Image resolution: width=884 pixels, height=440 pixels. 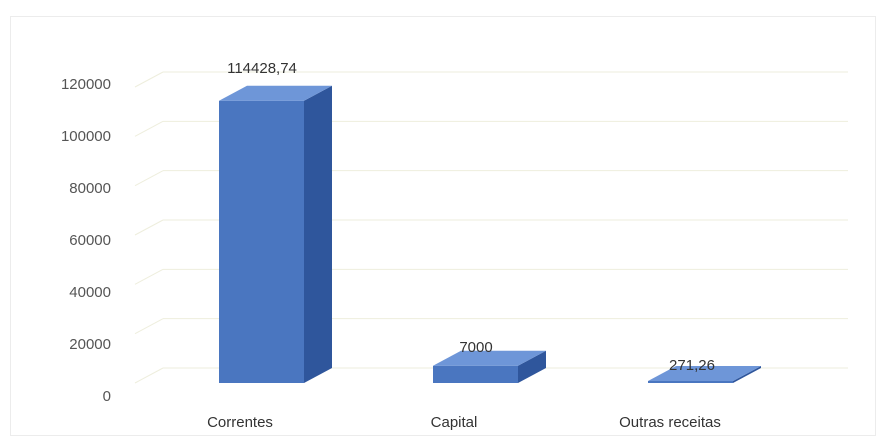 I want to click on y-tick-label-120000: 120000, so click(x=86, y=84).